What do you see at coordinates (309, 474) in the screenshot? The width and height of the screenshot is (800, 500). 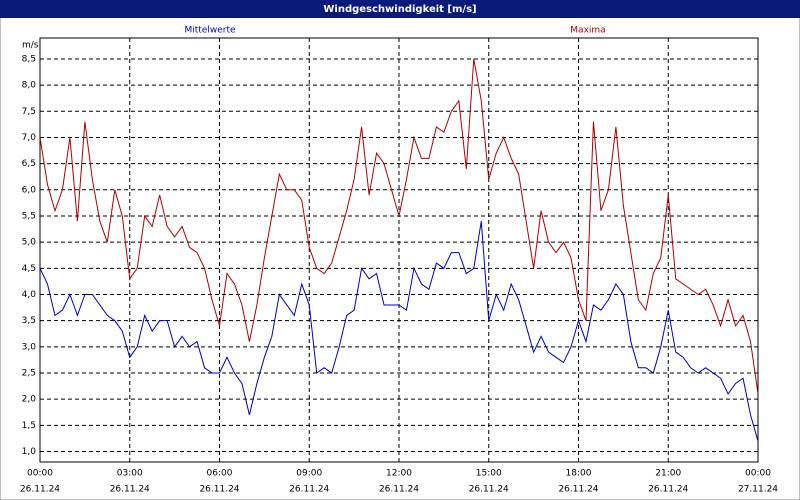 I see `x-tick-label: 09:00` at bounding box center [309, 474].